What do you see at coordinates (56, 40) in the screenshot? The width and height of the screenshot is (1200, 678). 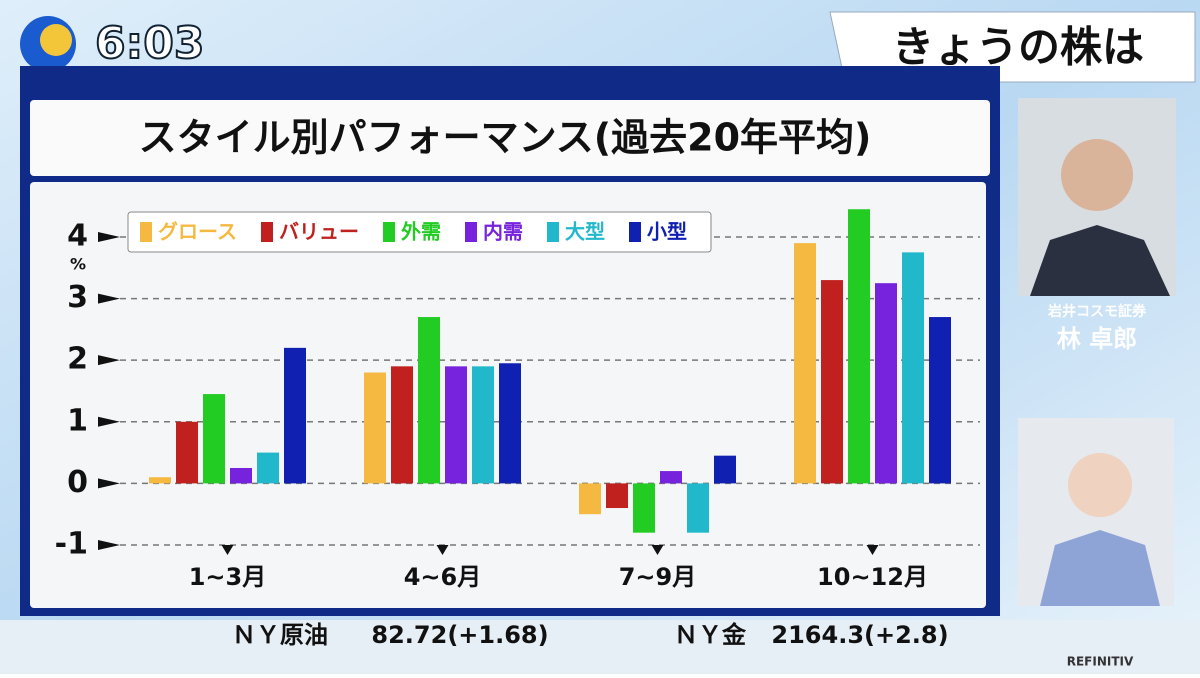 I see `logo-sun` at bounding box center [56, 40].